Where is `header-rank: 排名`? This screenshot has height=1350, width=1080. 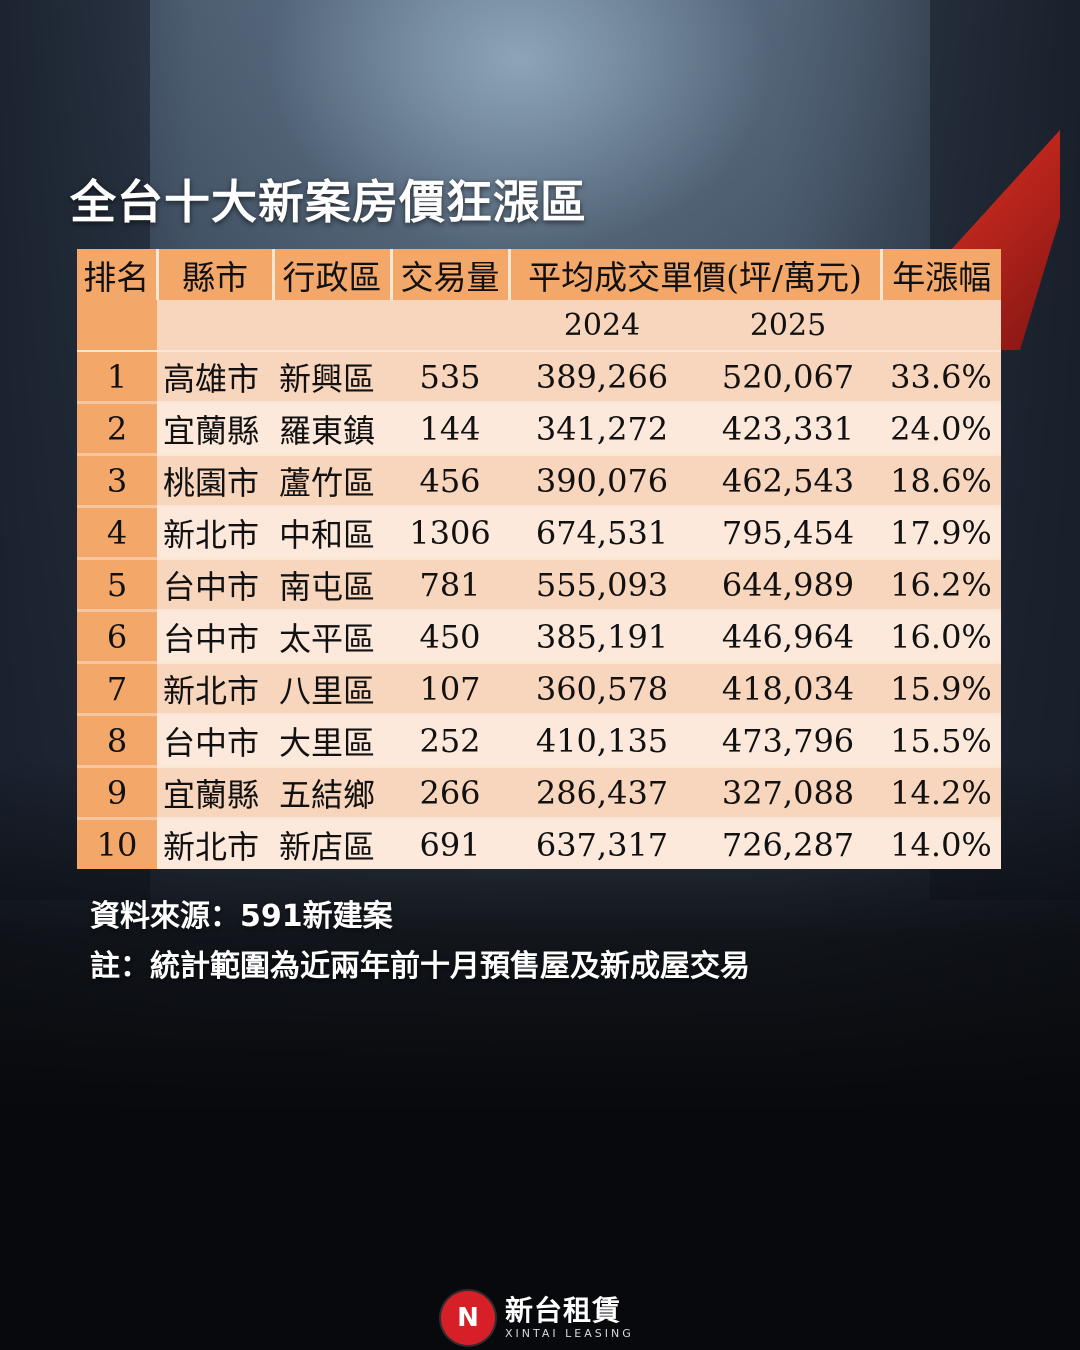
header-rank: 排名 is located at coordinates (118, 274).